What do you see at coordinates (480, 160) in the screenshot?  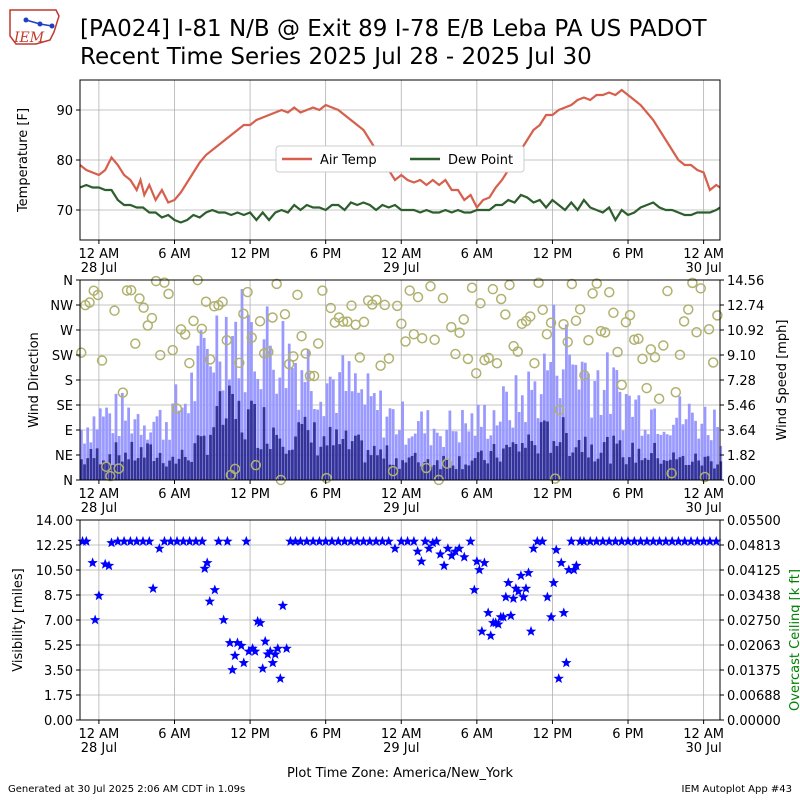 I see `legend-dew-point-label: Dew Point` at bounding box center [480, 160].